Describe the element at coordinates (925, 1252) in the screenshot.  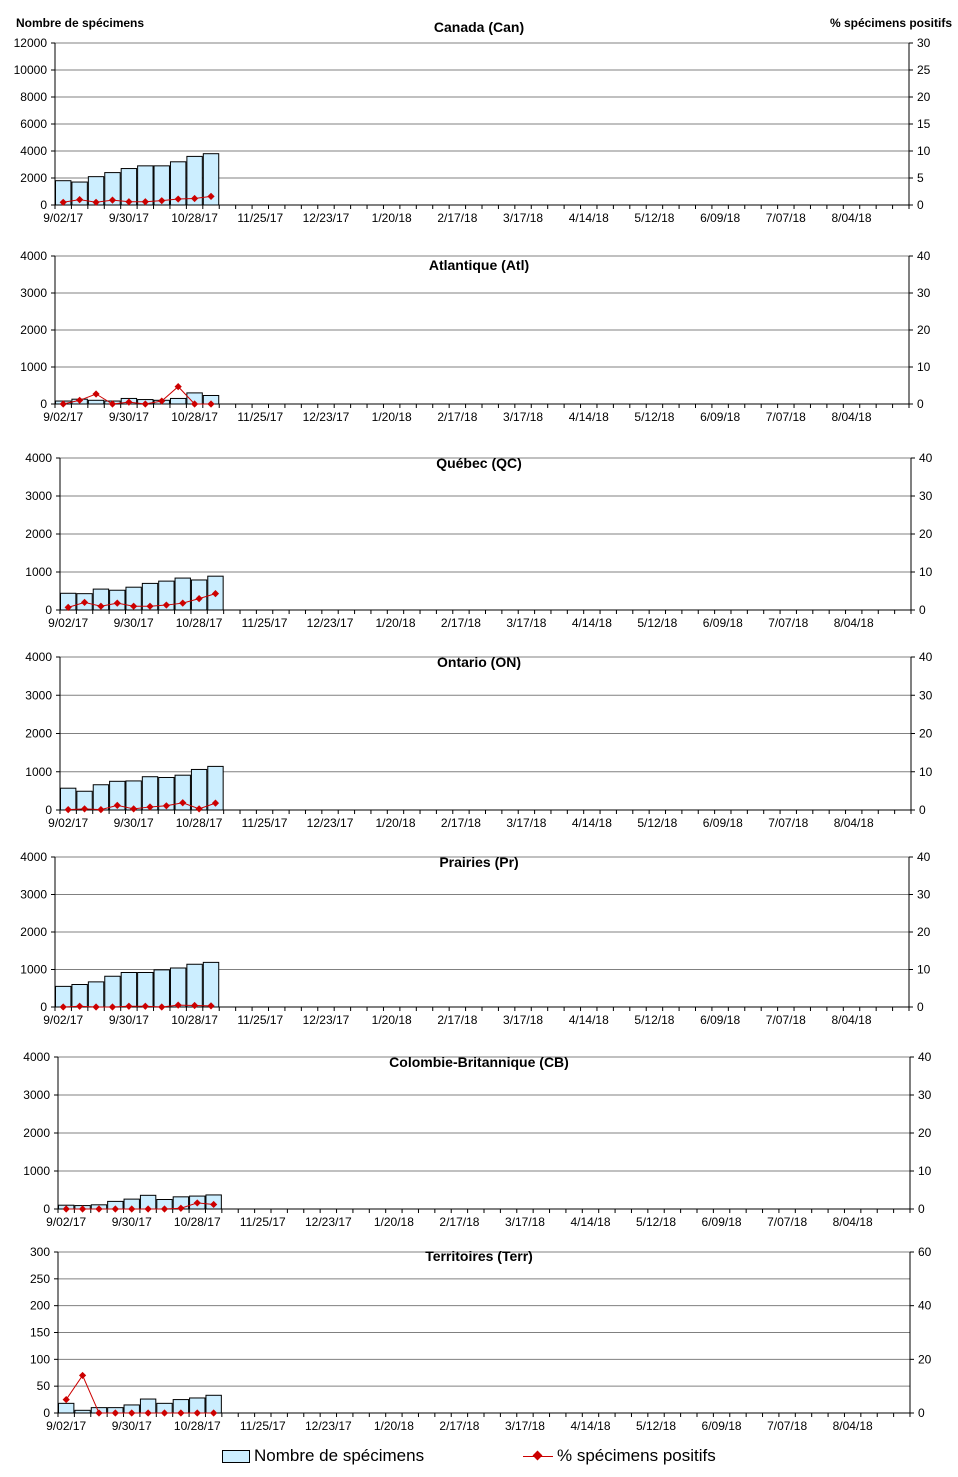
I see `right-tick-label: 60` at that location.